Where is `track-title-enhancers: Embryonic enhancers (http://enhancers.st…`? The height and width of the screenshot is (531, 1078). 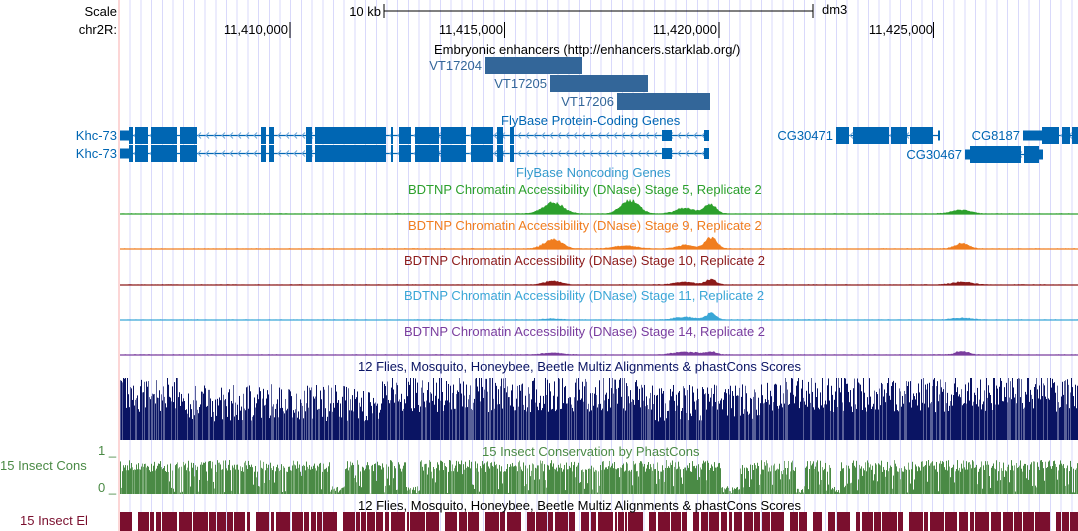
track-title-enhancers: Embryonic enhancers (http://enhancers.st… is located at coordinates (587, 49).